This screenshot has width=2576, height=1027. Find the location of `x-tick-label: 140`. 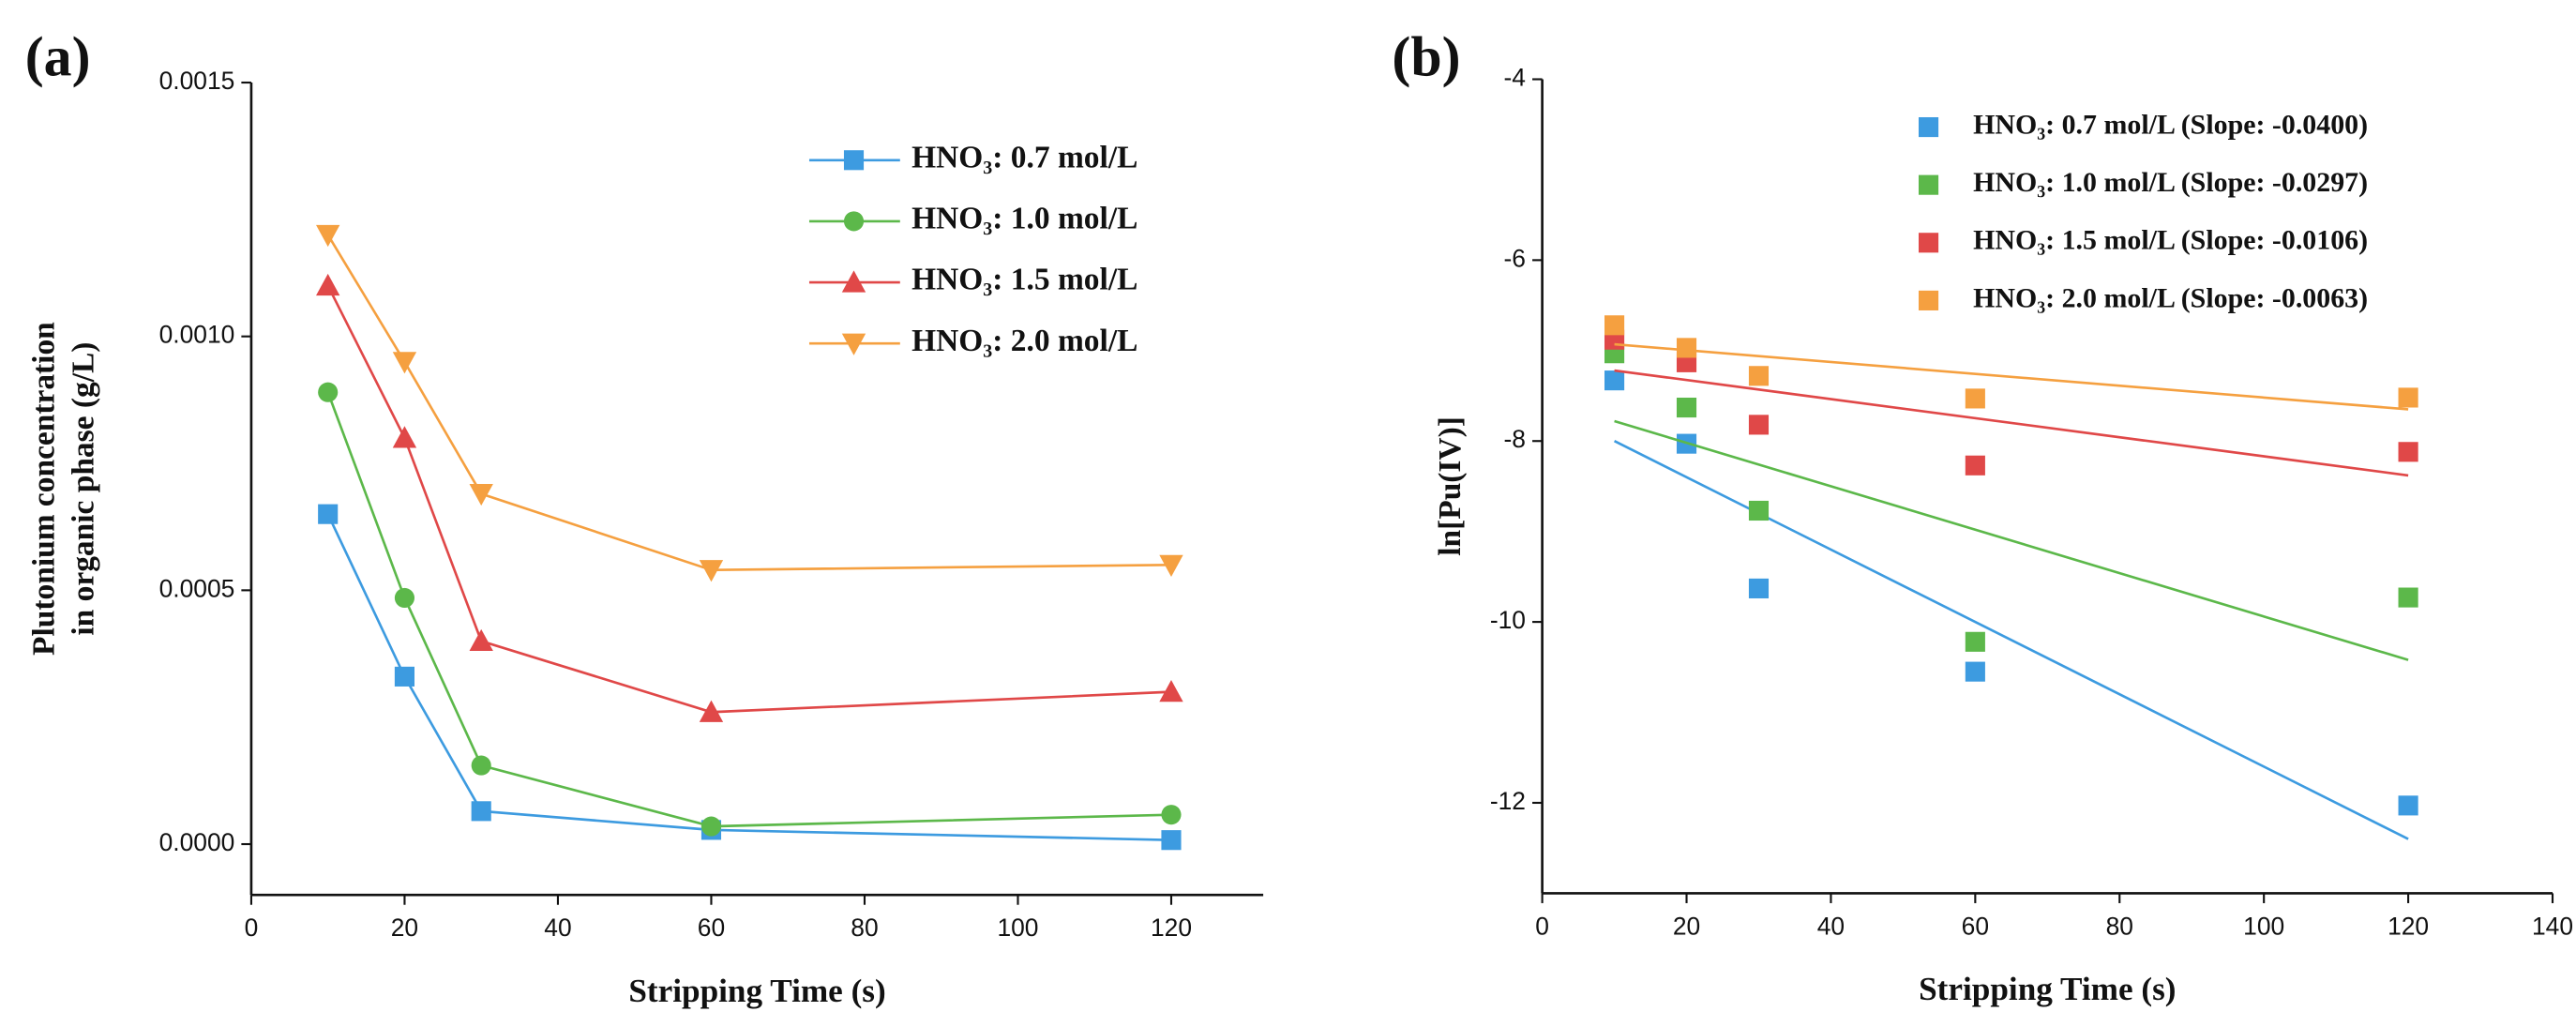

x-tick-label: 140 is located at coordinates (2552, 926).